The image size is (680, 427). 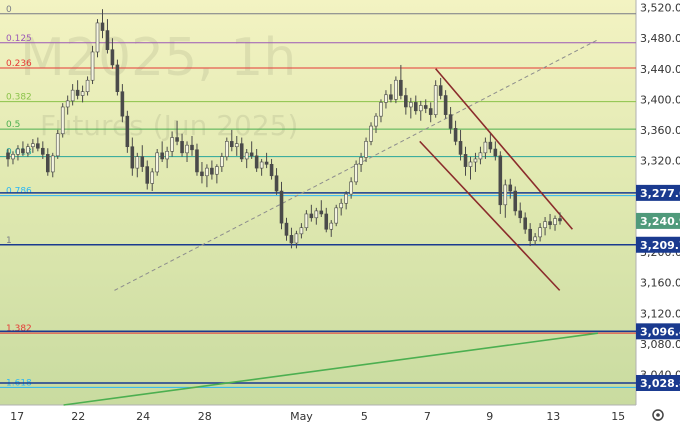 What do you see at coordinates (19, 64) in the screenshot?
I see `fib-label-2: 0.236` at bounding box center [19, 64].